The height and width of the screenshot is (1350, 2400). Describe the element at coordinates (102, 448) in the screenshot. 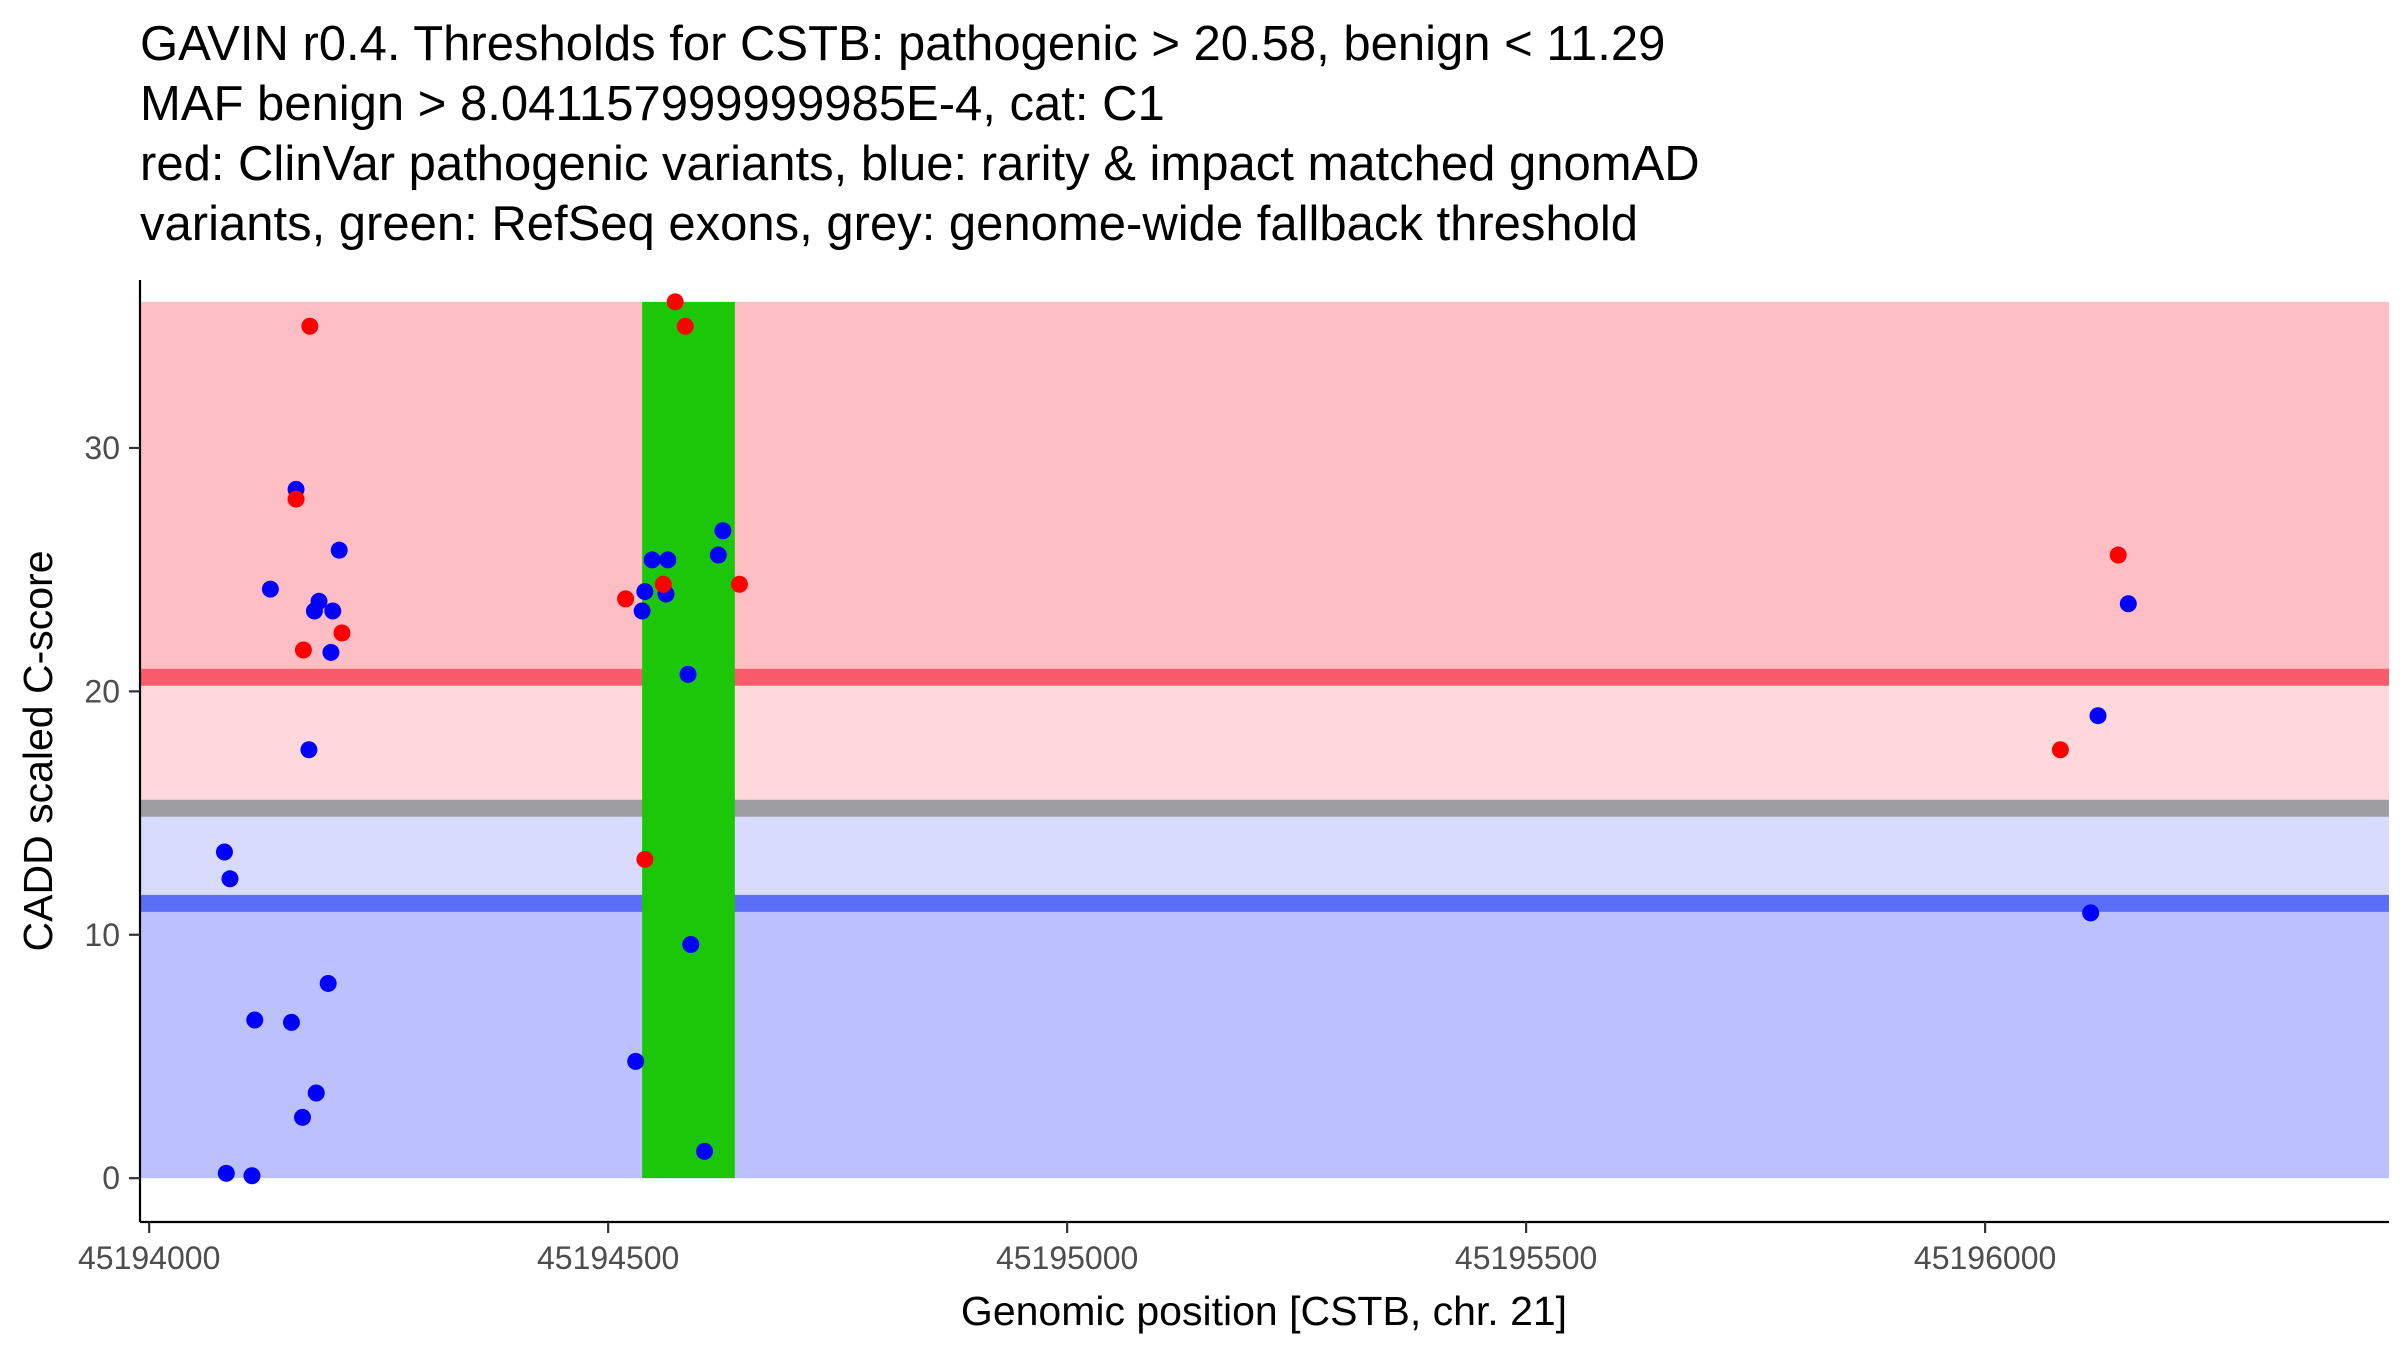

I see `y-tick-label: 30` at that location.